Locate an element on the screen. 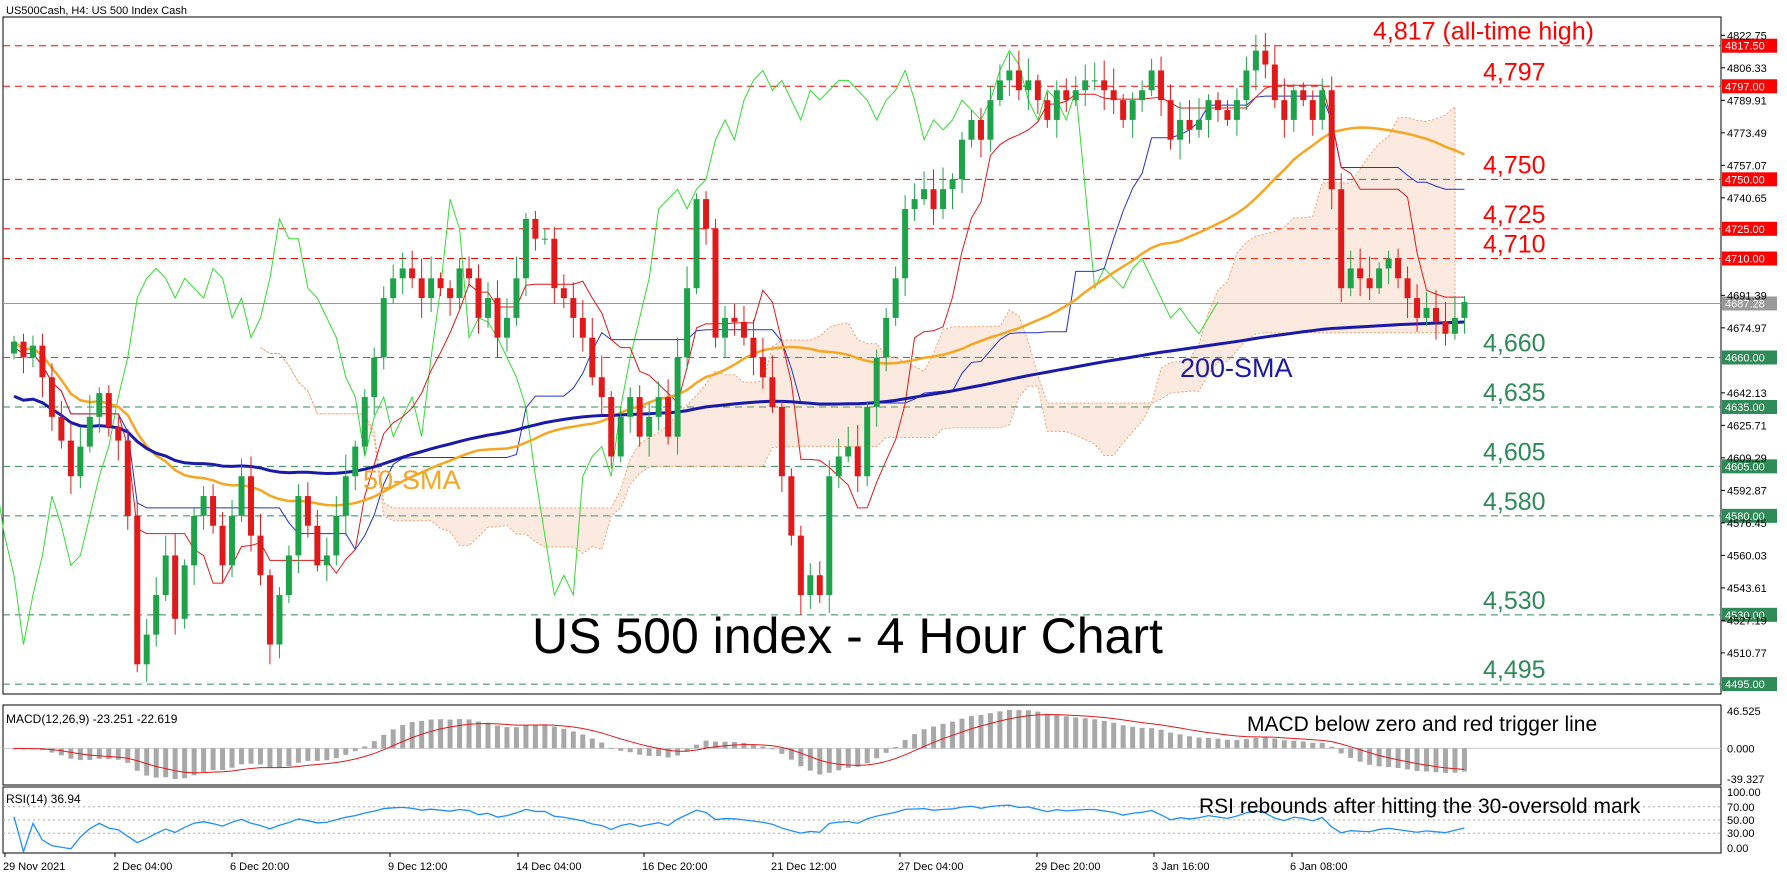  x-tick-label: 21 Dec 12:00 is located at coordinates (803, 867).